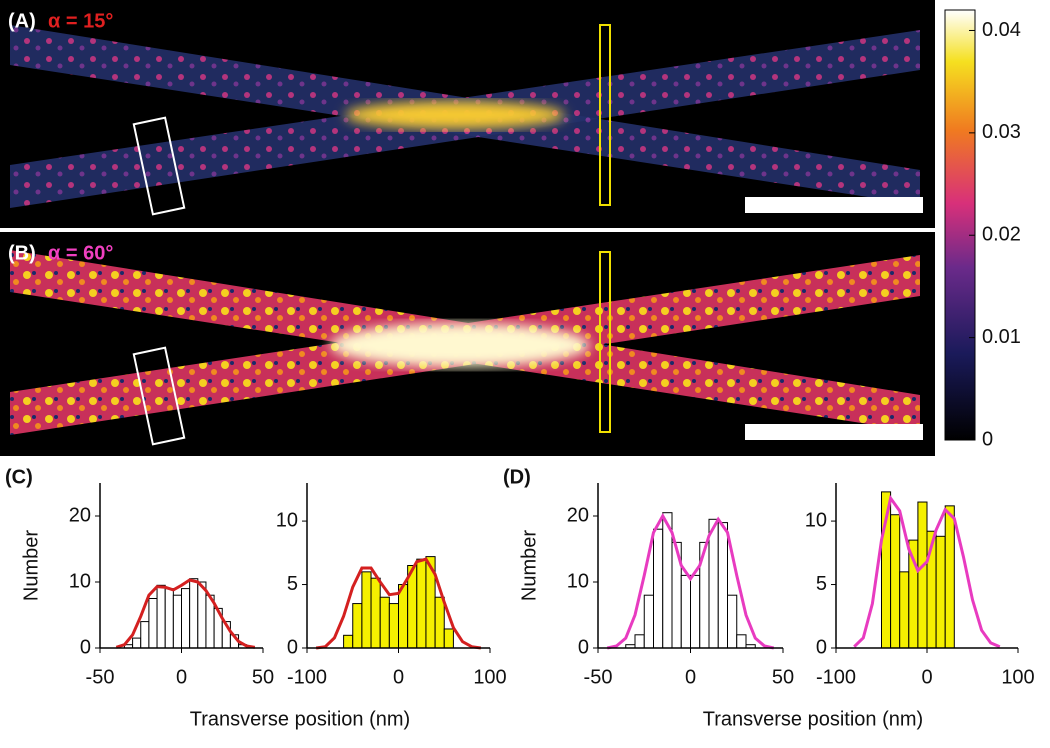 This screenshot has height=748, width=1050. What do you see at coordinates (1001, 337) in the screenshot?
I see `colorbar-tick-label: 0.01` at bounding box center [1001, 337].